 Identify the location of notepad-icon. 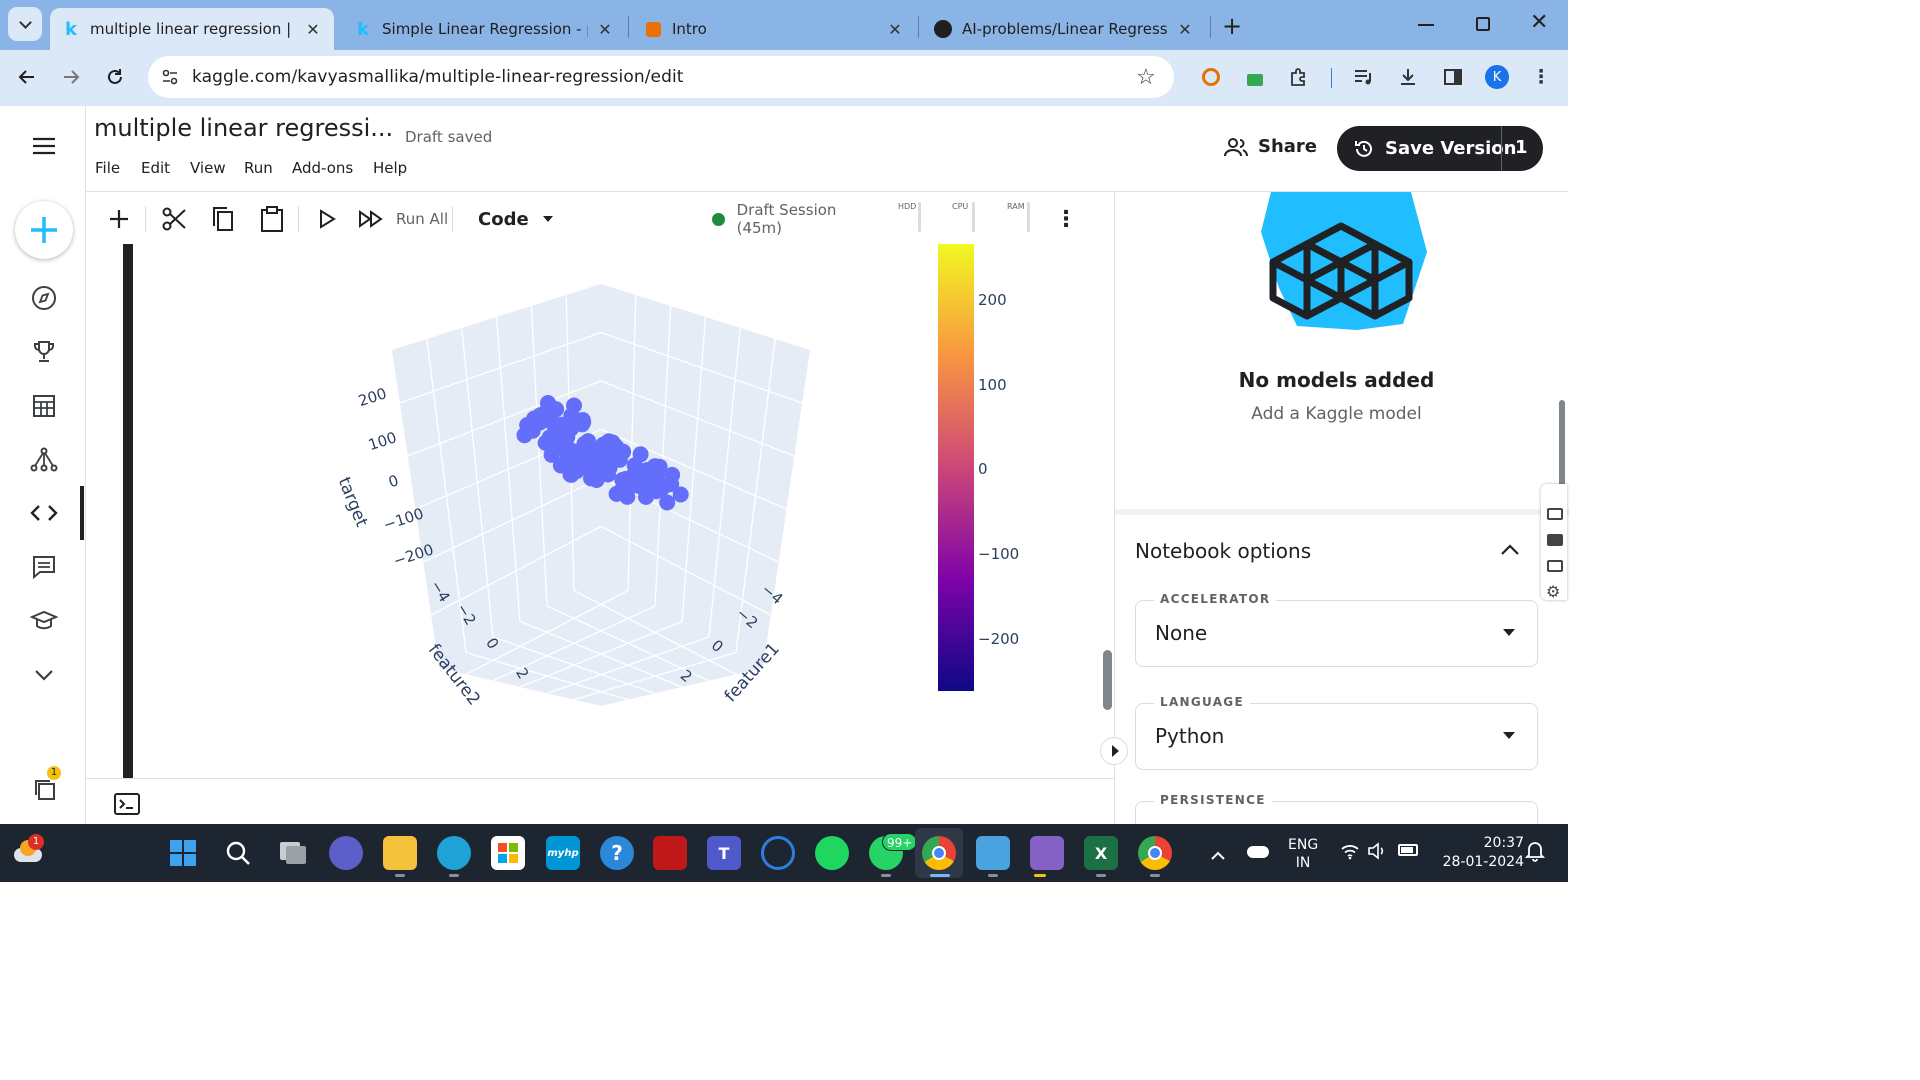
(993, 853).